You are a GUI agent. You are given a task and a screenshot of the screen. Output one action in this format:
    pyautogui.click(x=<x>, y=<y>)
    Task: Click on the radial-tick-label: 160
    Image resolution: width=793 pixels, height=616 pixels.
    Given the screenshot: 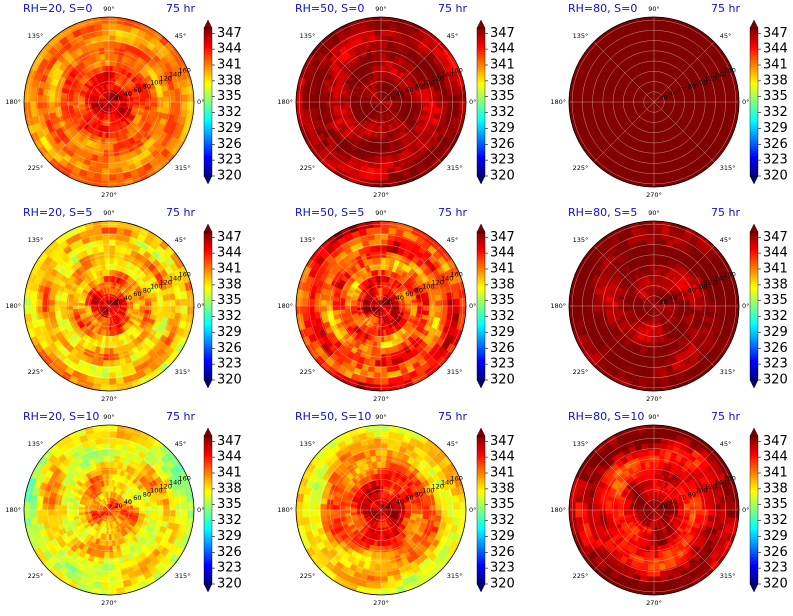 What is the action you would take?
    pyautogui.click(x=456, y=275)
    